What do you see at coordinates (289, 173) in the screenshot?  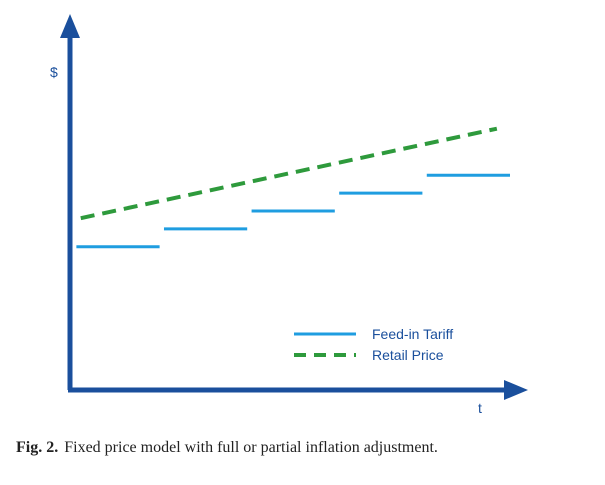 I see `retail-price-line` at bounding box center [289, 173].